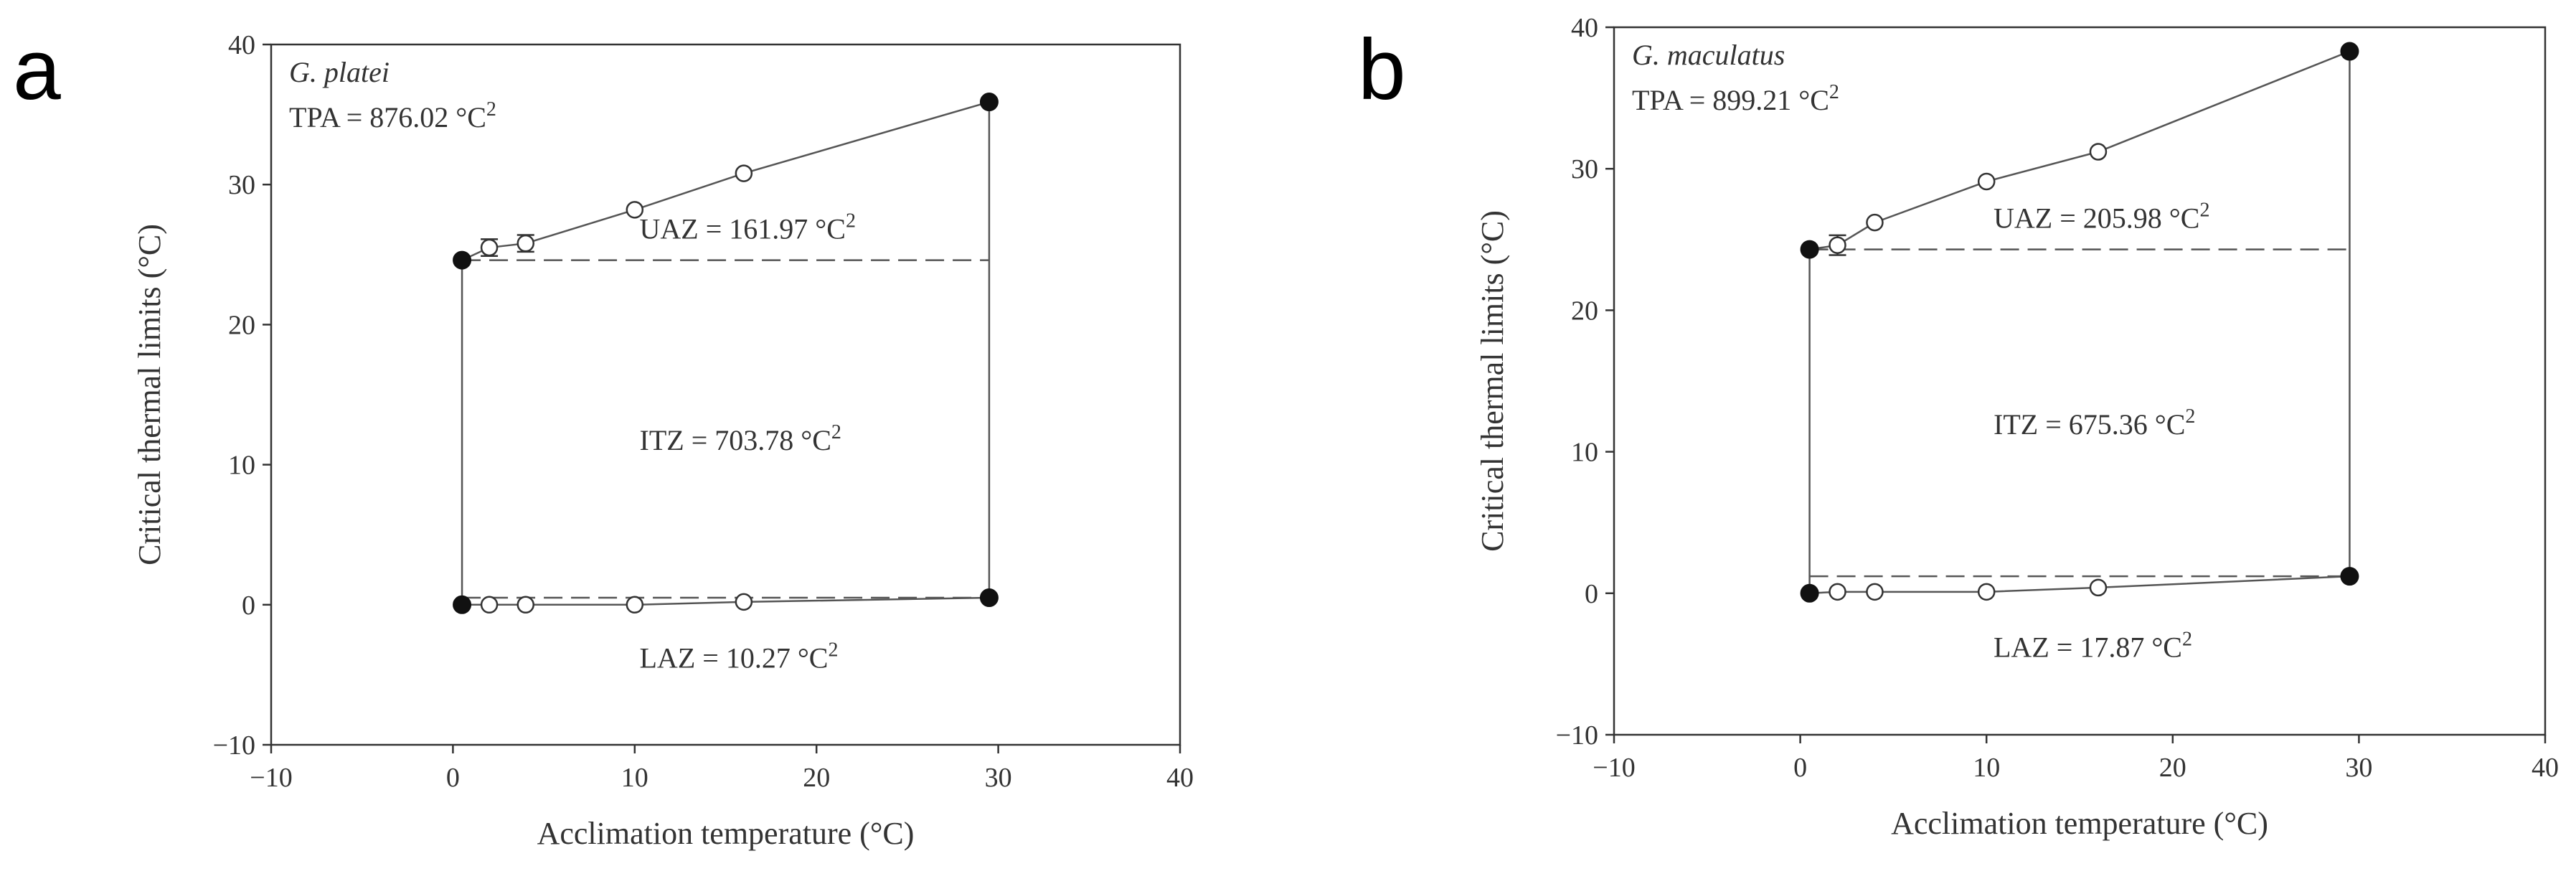  What do you see at coordinates (1708, 55) in the screenshot?
I see `species-name: G. maculatus` at bounding box center [1708, 55].